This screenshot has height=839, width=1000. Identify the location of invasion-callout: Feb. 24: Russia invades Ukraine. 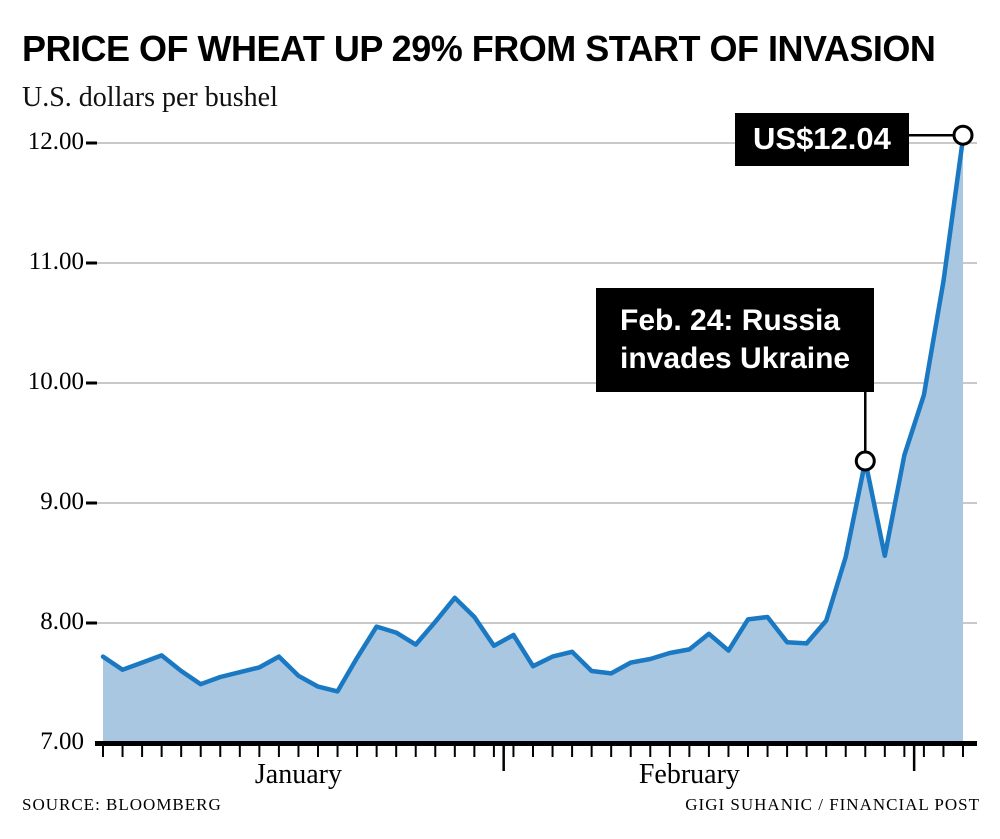
(735, 340).